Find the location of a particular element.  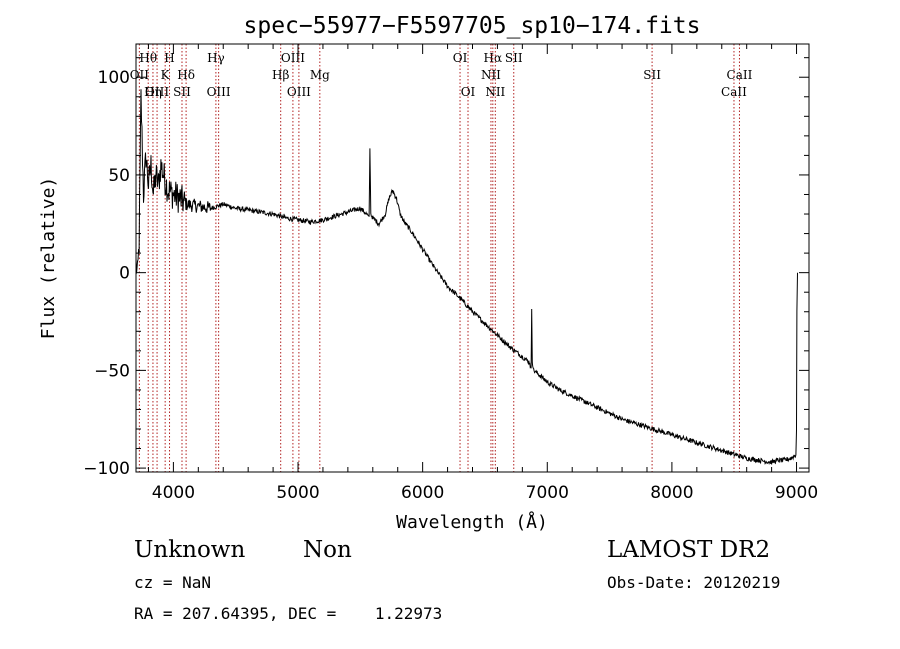

x-tick-label: 8000 is located at coordinates (671, 493).